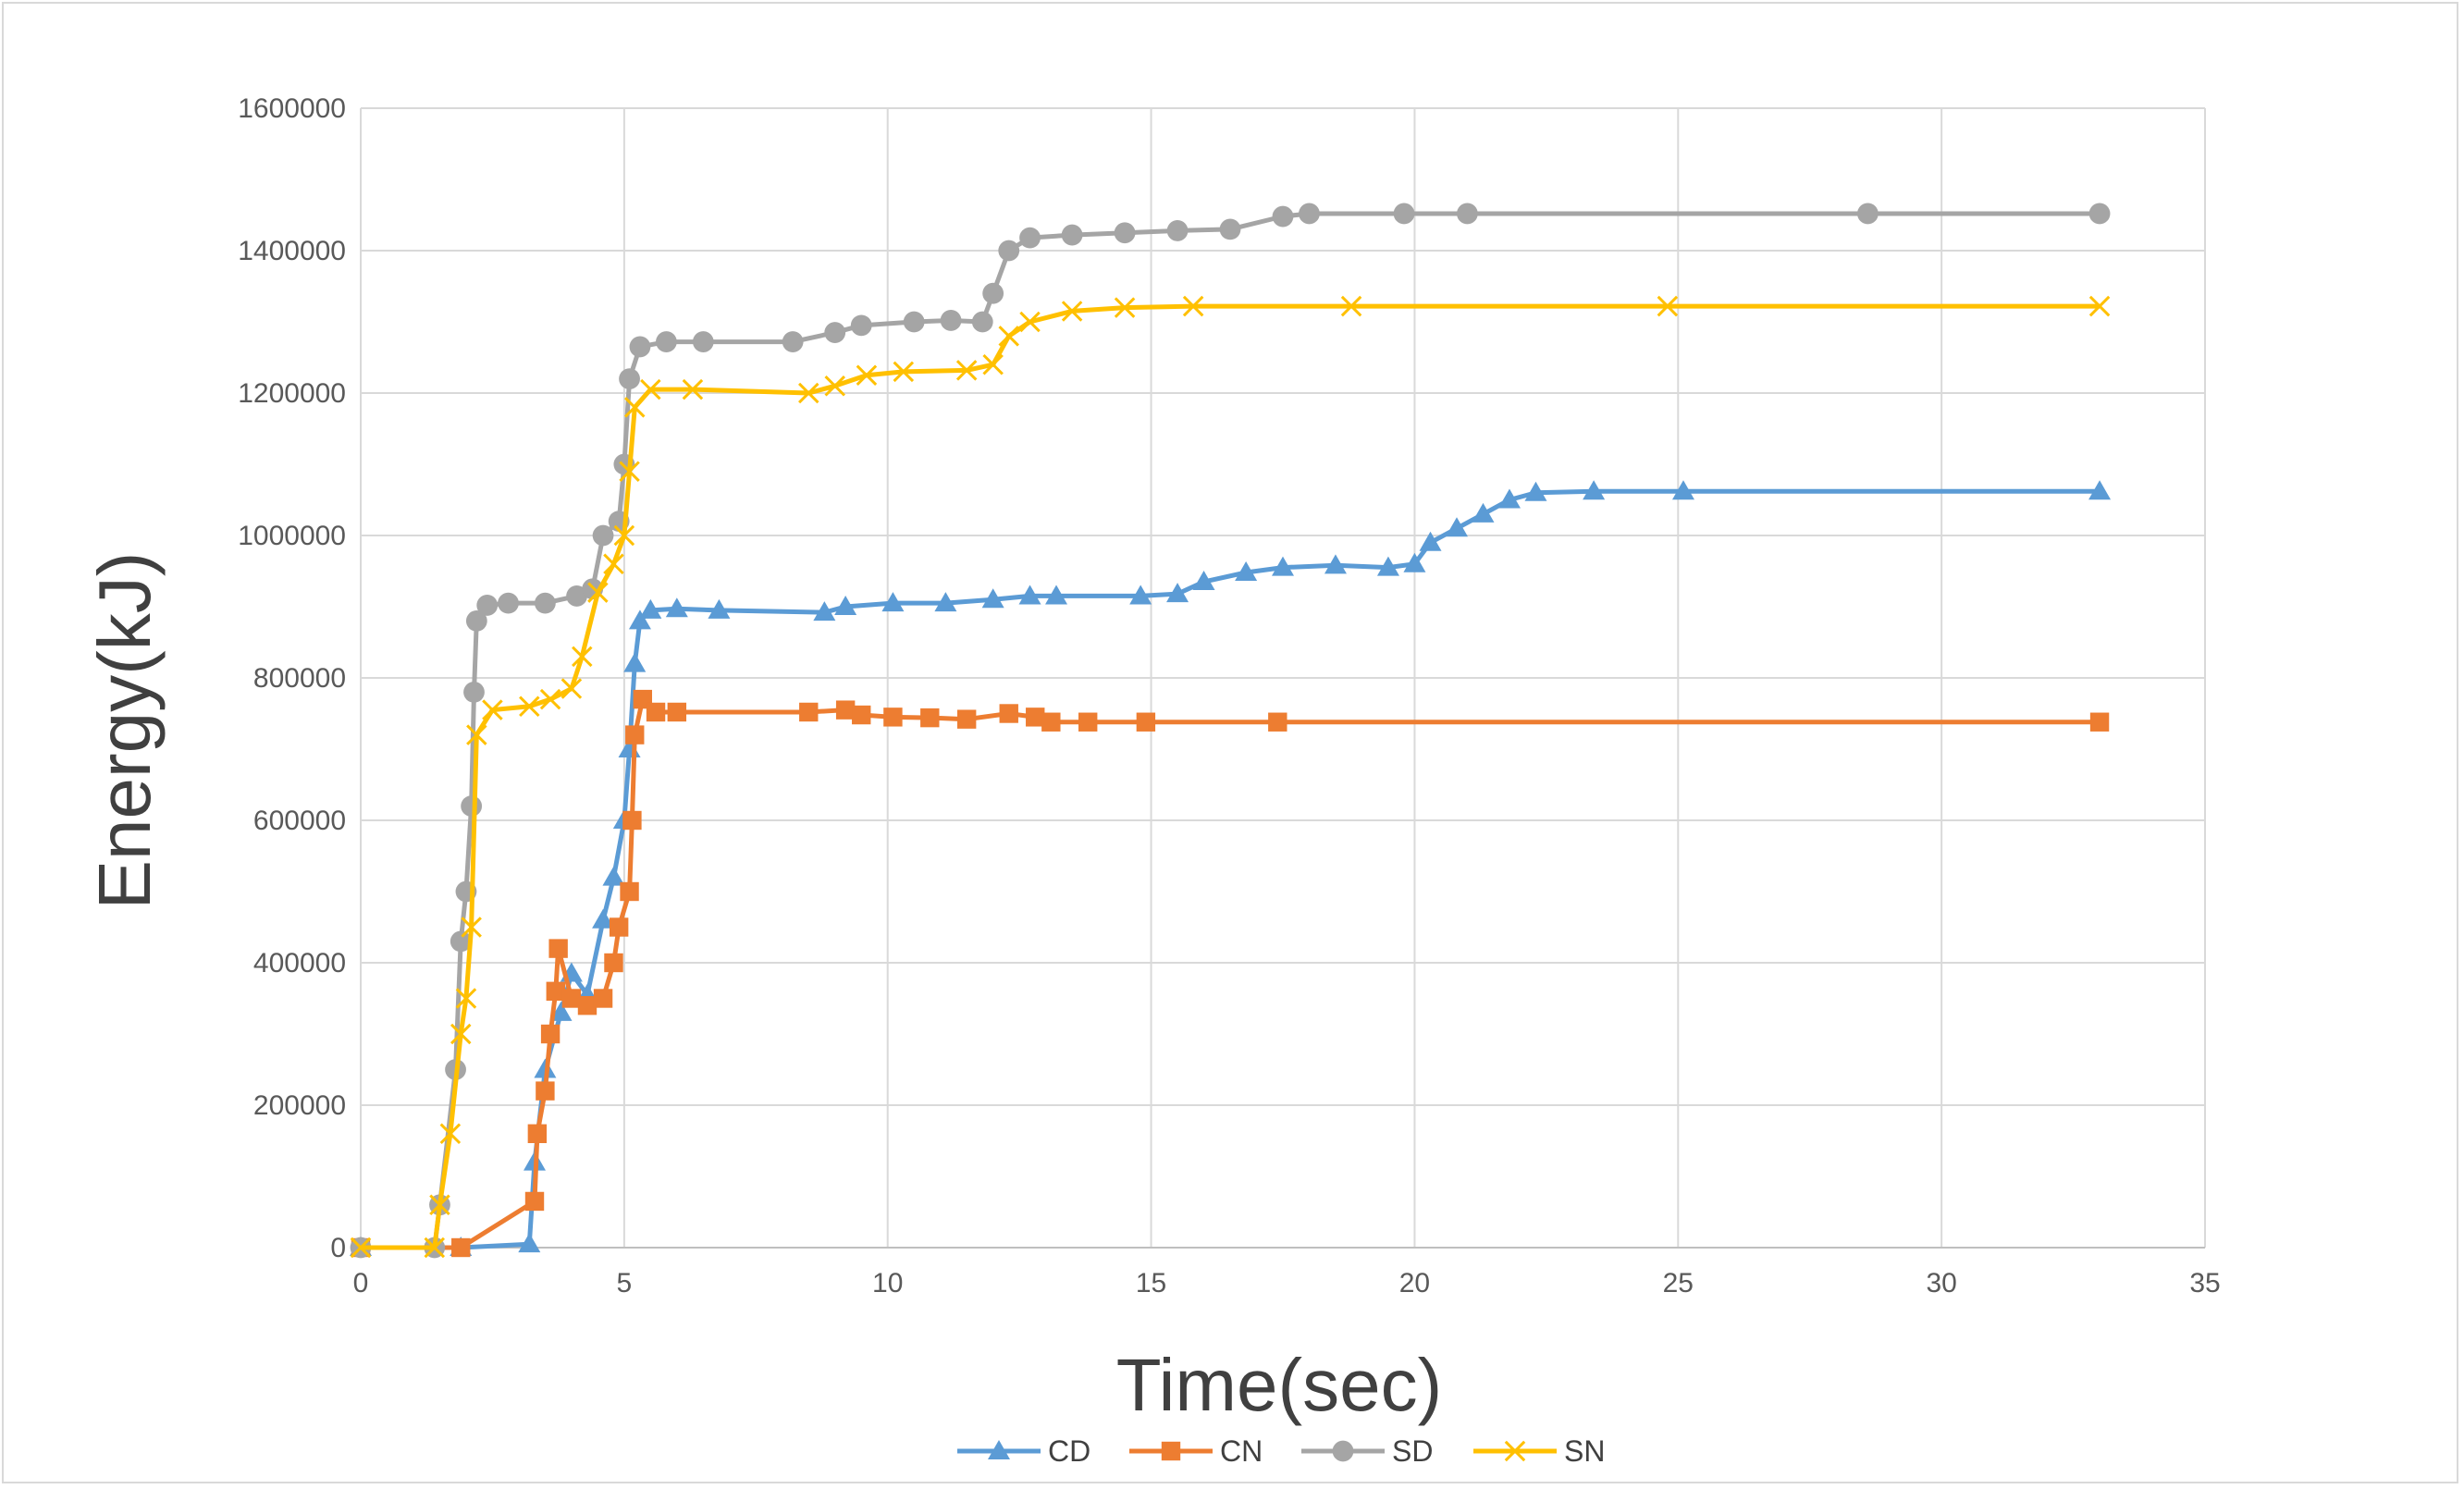 Image resolution: width=2464 pixels, height=1489 pixels. Describe the element at coordinates (1367, 1451) in the screenshot. I see `legend-item-sd: SD` at that location.